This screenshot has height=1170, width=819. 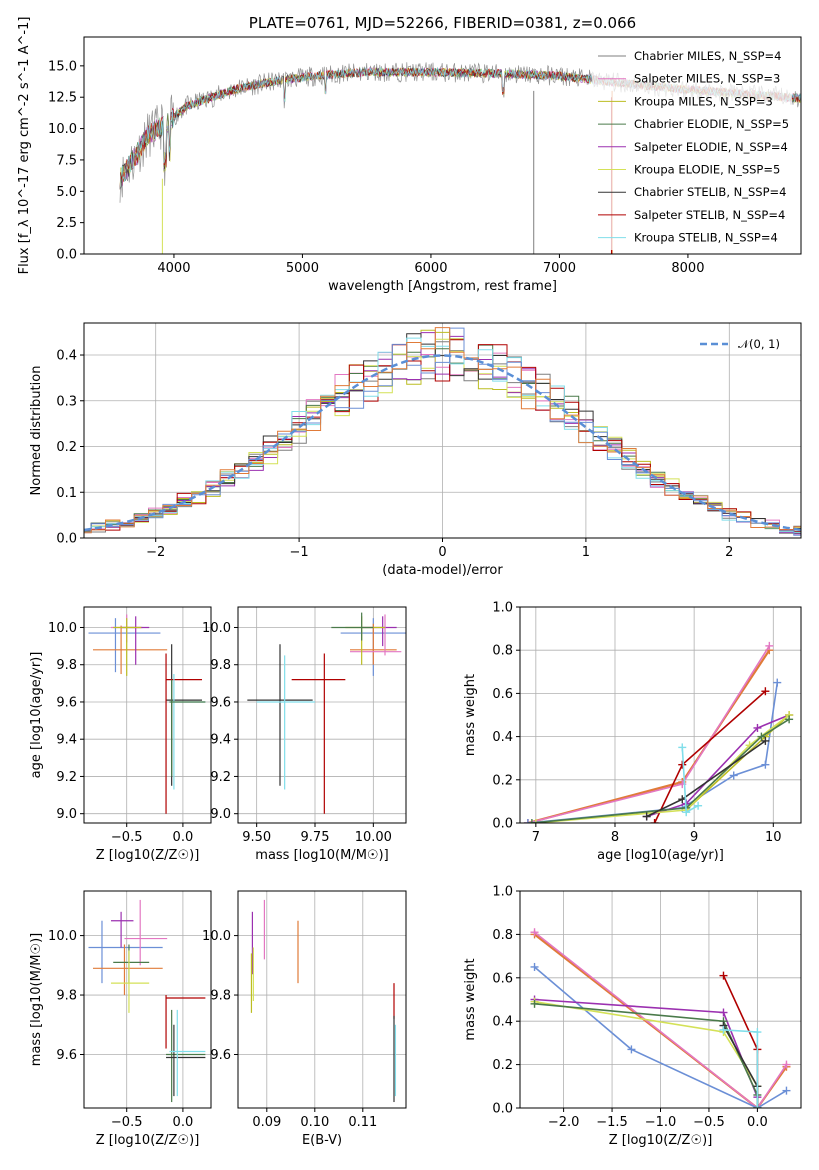 What do you see at coordinates (710, 192) in the screenshot?
I see `legend-label: Chabrier STELIB, N_SSP=4` at bounding box center [710, 192].